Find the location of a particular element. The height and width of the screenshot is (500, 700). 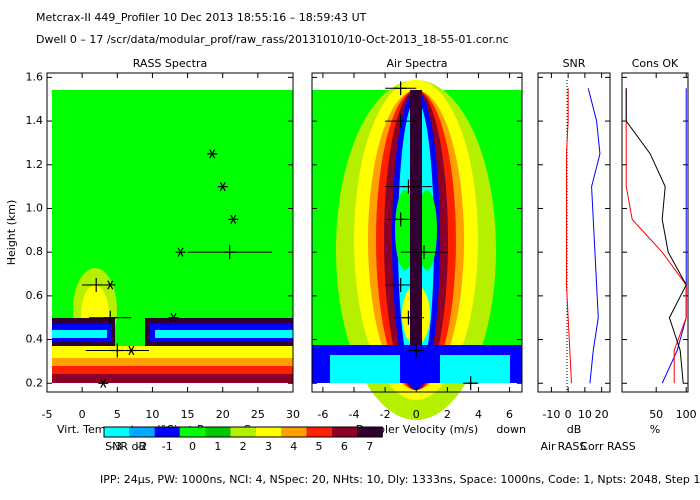

x-tick-label: 100 is located at coordinates (686, 414).